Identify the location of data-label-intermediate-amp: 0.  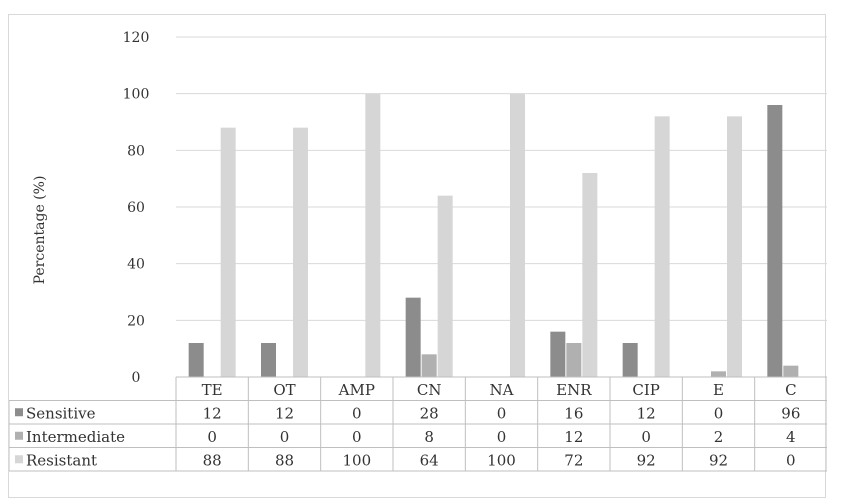
(357, 437).